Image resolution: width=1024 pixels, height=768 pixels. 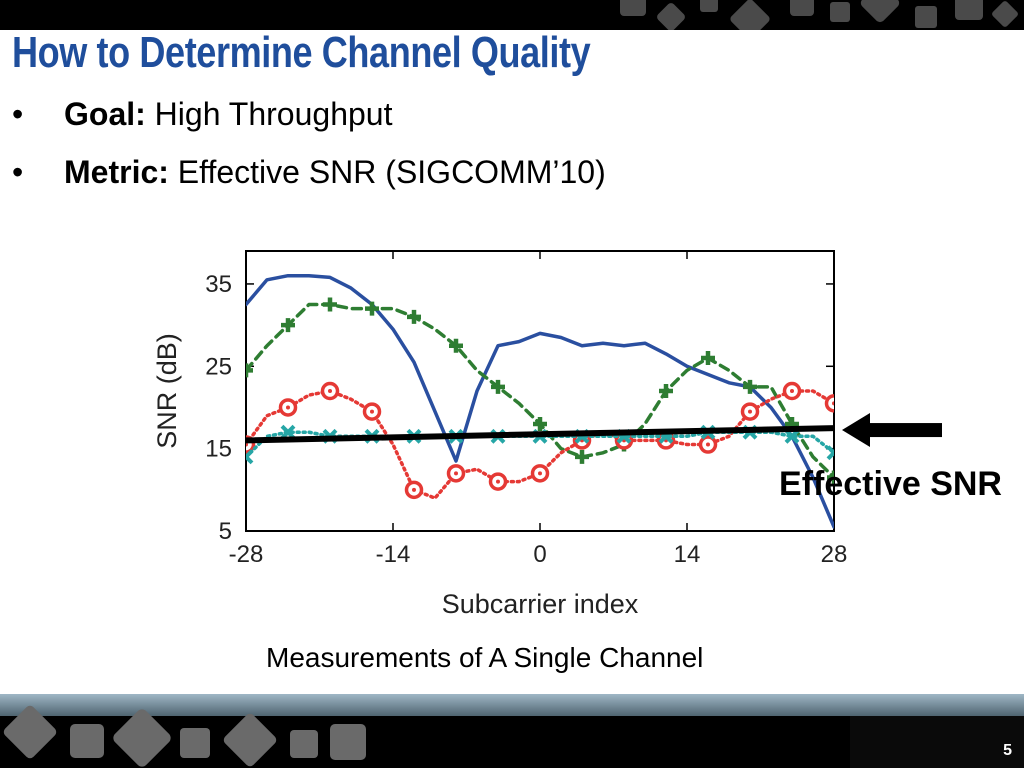 I want to click on top-decorative-band, so click(x=512, y=15).